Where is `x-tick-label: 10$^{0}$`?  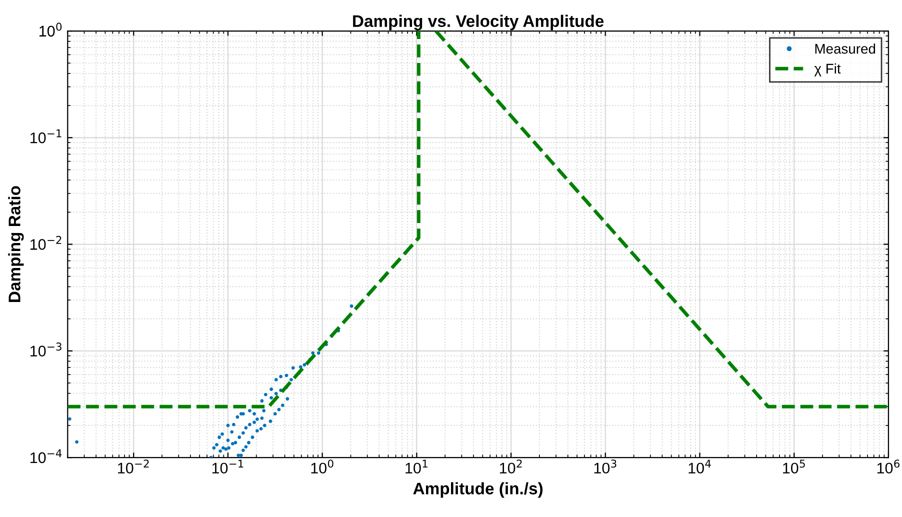
x-tick-label: 10$^{0}$ is located at coordinates (322, 467).